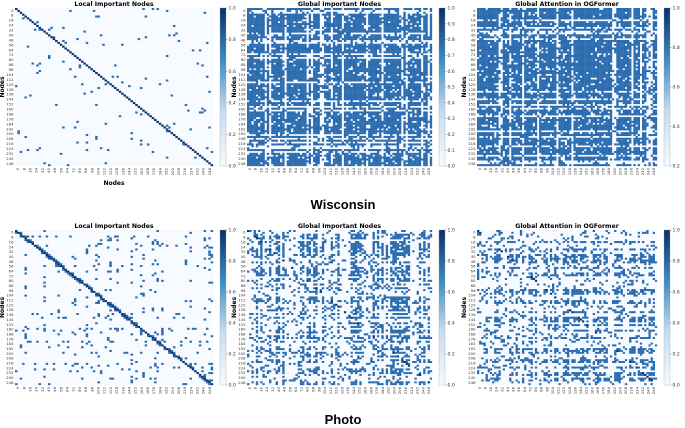  Describe the element at coordinates (114, 87) in the screenshot. I see `heatmap-cells` at that location.